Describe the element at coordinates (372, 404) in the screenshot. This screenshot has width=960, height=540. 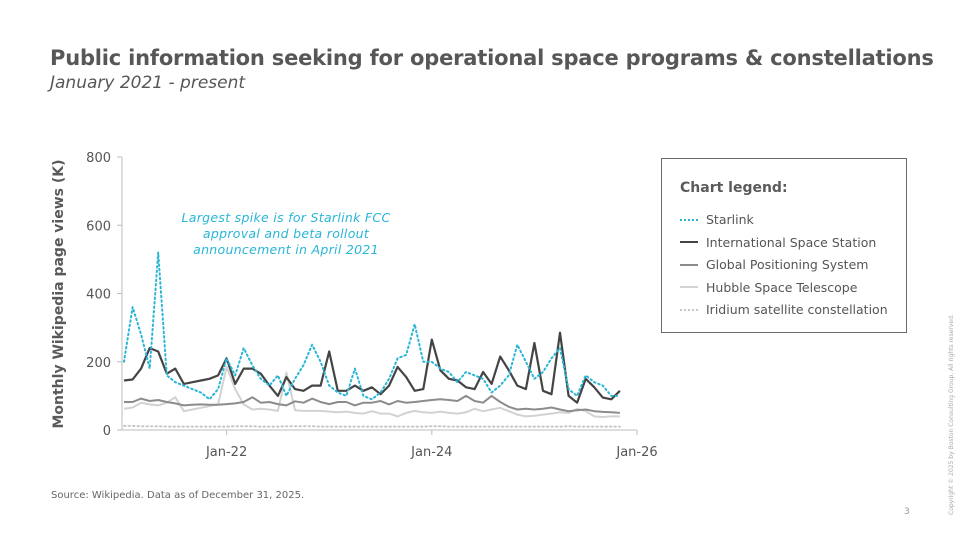
I see `series-line-global-positioning-system` at that location.